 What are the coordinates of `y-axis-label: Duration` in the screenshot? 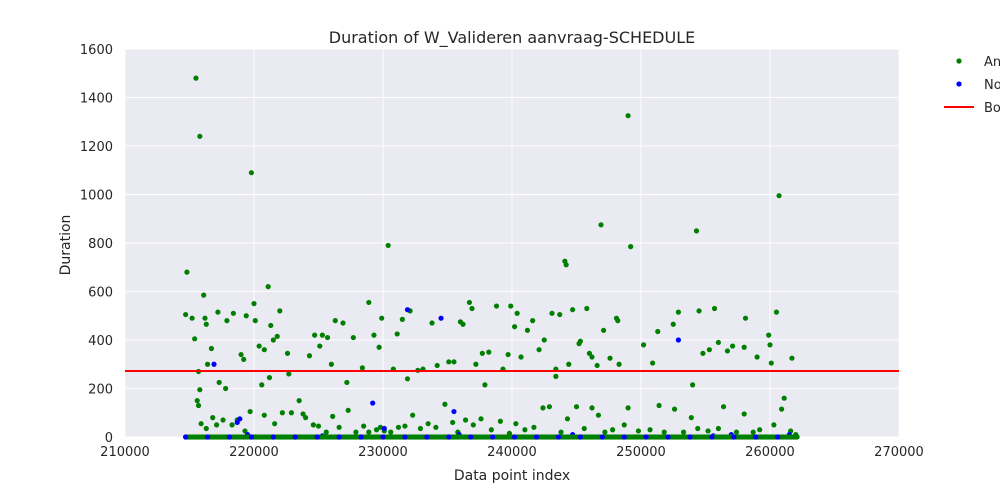 It's located at (66, 245).